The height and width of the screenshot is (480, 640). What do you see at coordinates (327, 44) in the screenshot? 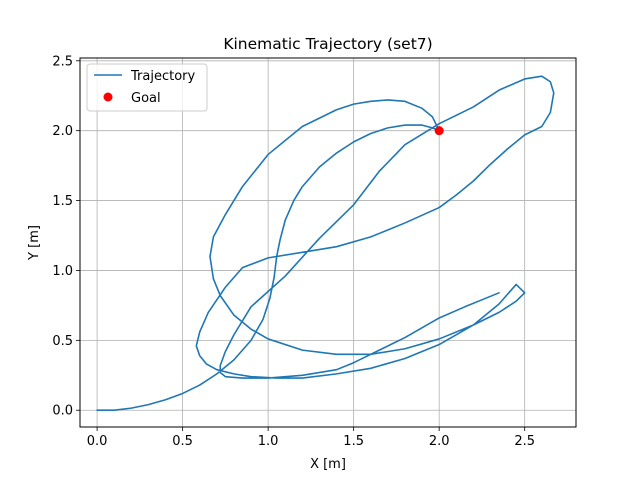
I see `chart-title: Kinematic Trajectory (set7)` at bounding box center [327, 44].